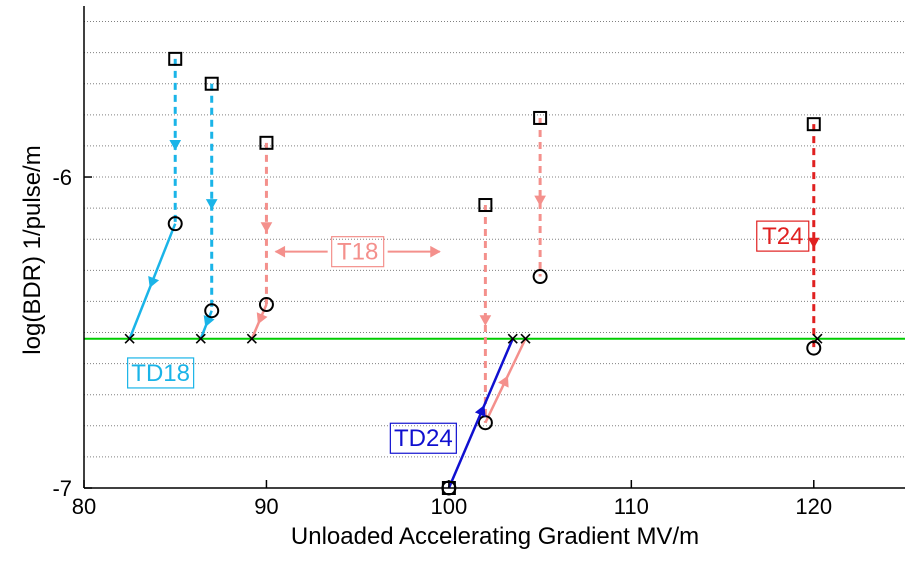 The height and width of the screenshot is (561, 922). What do you see at coordinates (32, 249) in the screenshot?
I see `y-axis-title: log(BDR) 1/pulse/m` at bounding box center [32, 249].